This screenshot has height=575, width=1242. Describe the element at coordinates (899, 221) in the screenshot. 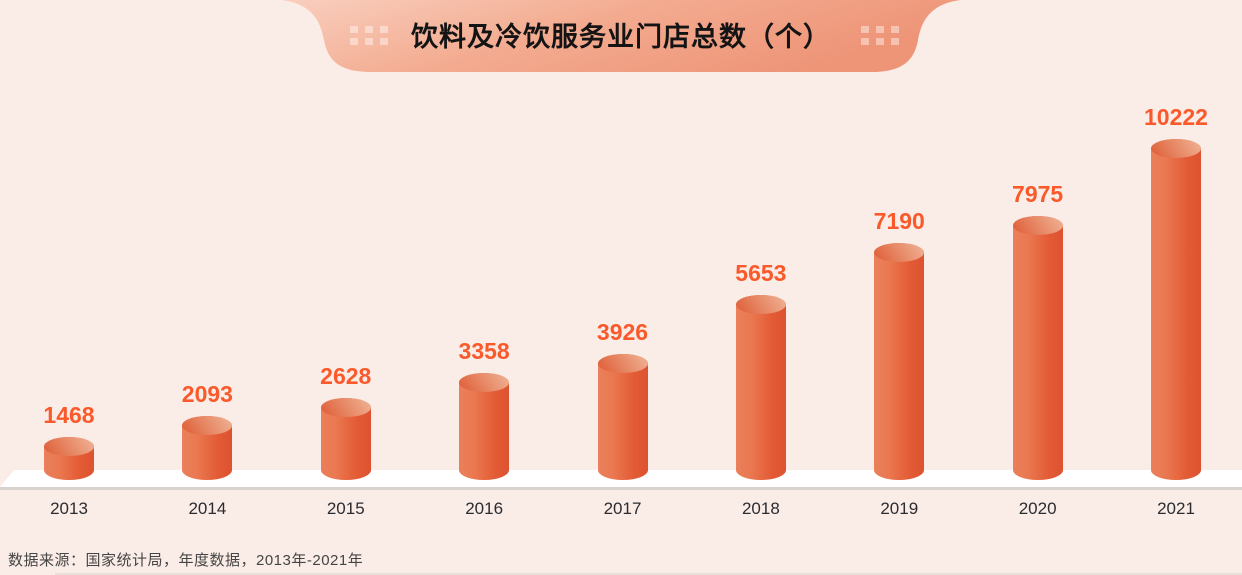

I see `bar-value-label: 7190` at that location.